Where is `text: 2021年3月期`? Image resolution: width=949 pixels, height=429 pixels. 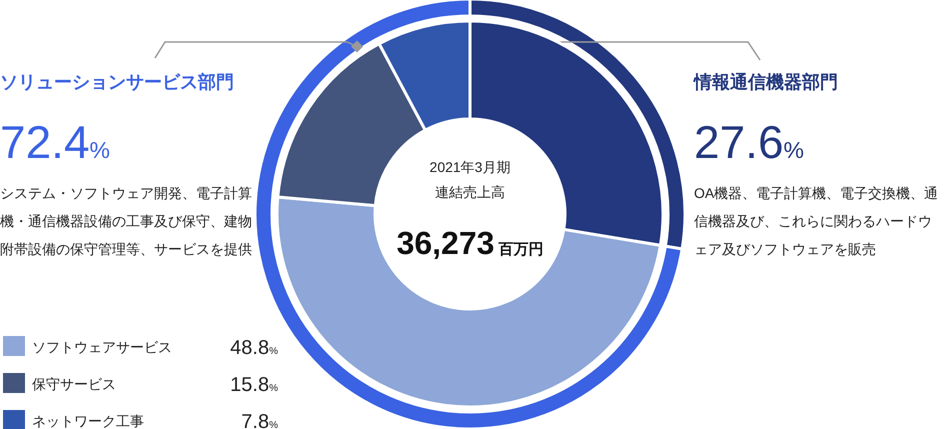 text: 2021年3月期 is located at coordinates (470, 167).